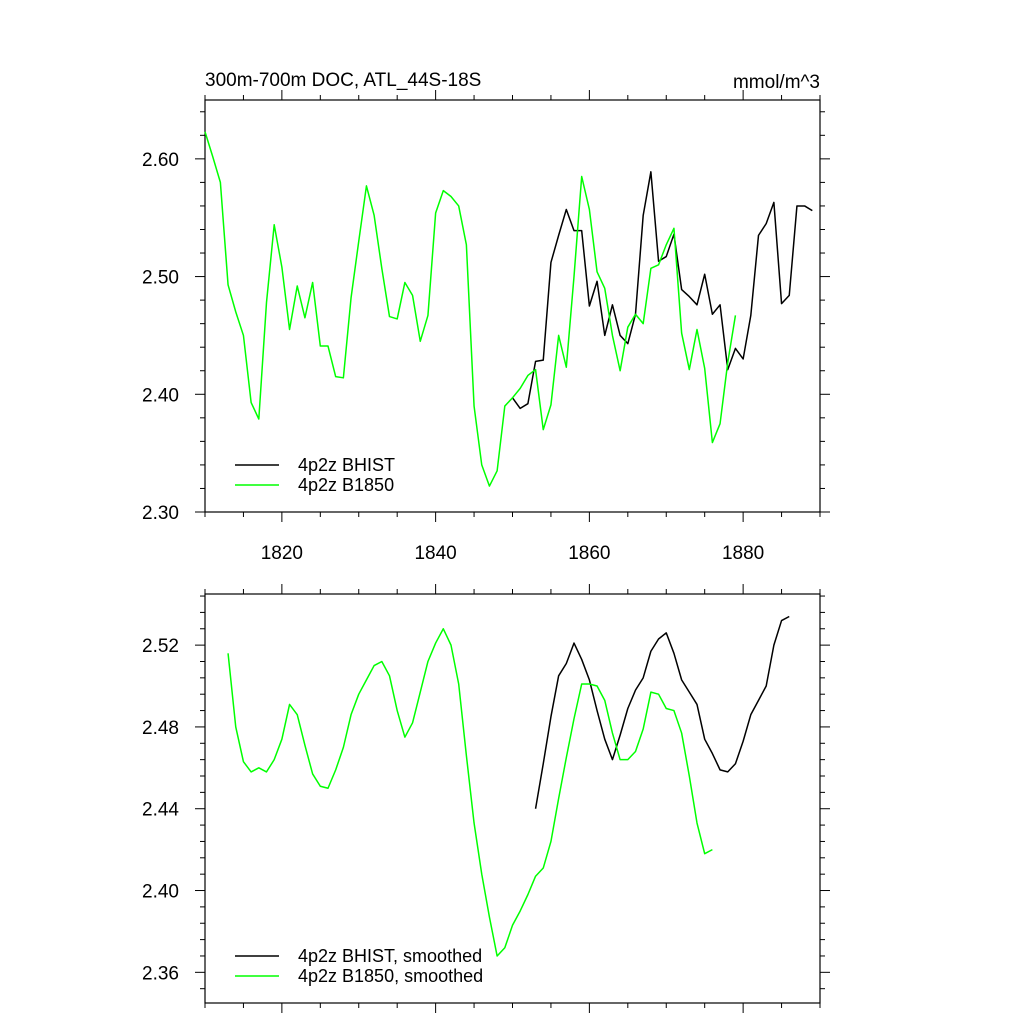 The image size is (1024, 1029). Describe the element at coordinates (160, 728) in the screenshot. I see `y-tick-label: 2.48` at that location.